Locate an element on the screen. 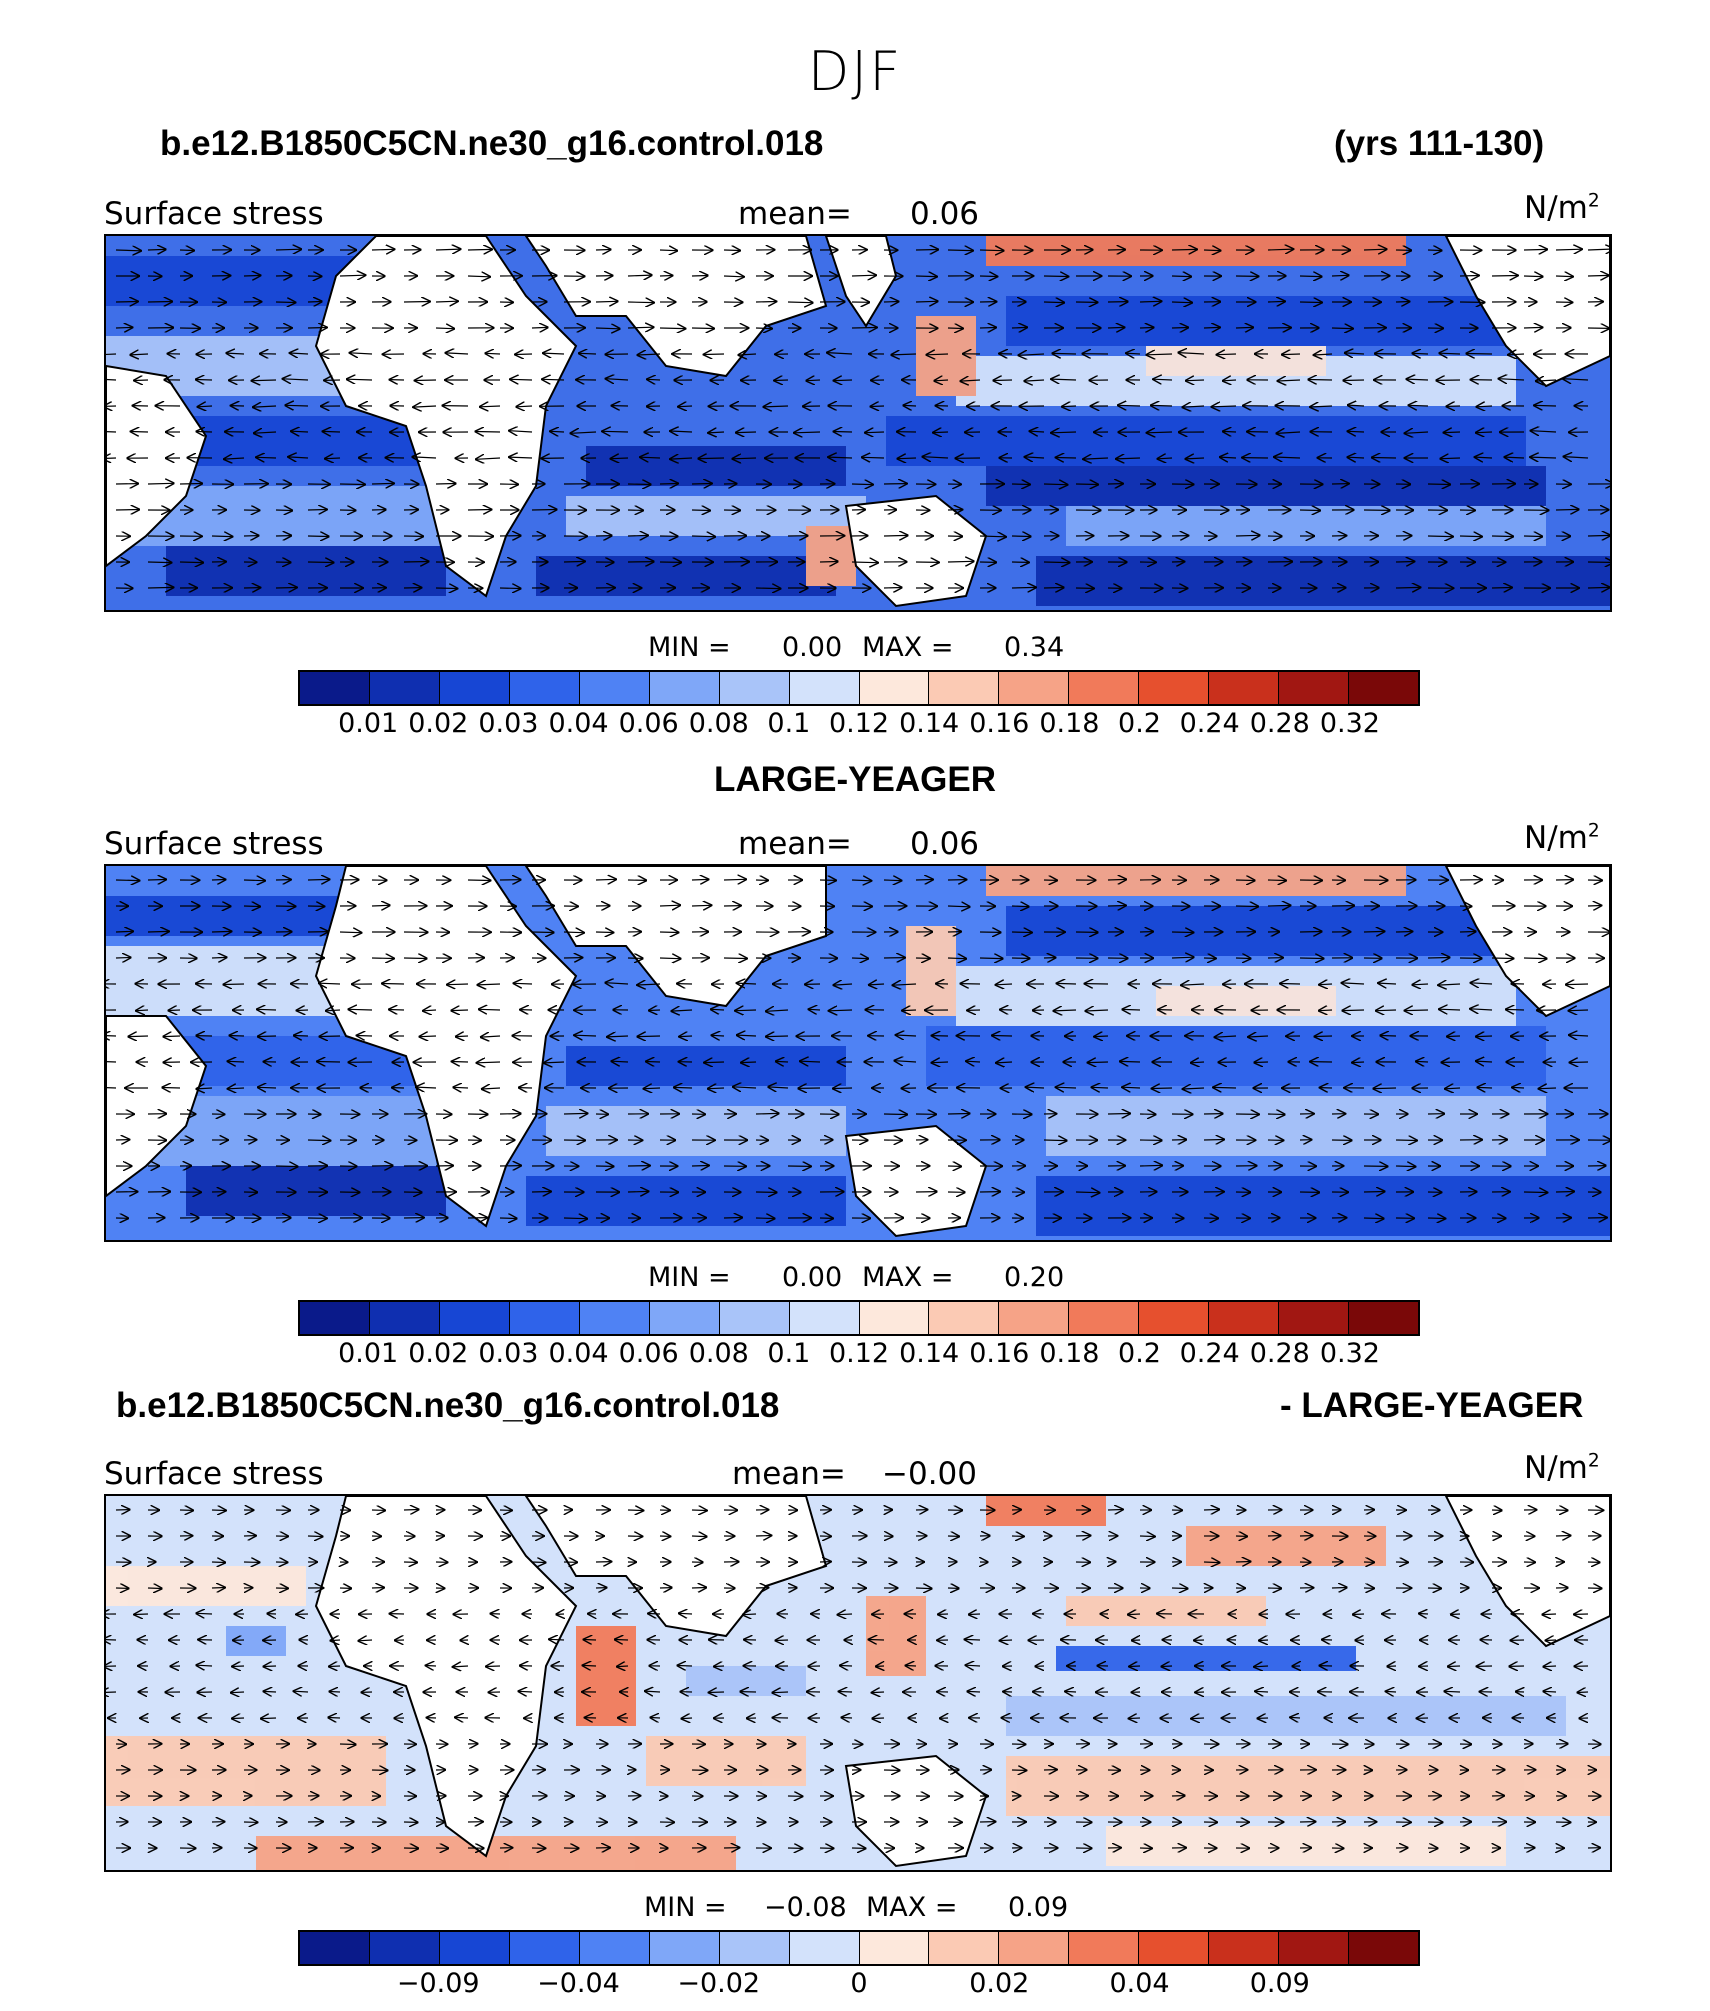  colorbar-tick-label: 0.16 is located at coordinates (999, 1353).